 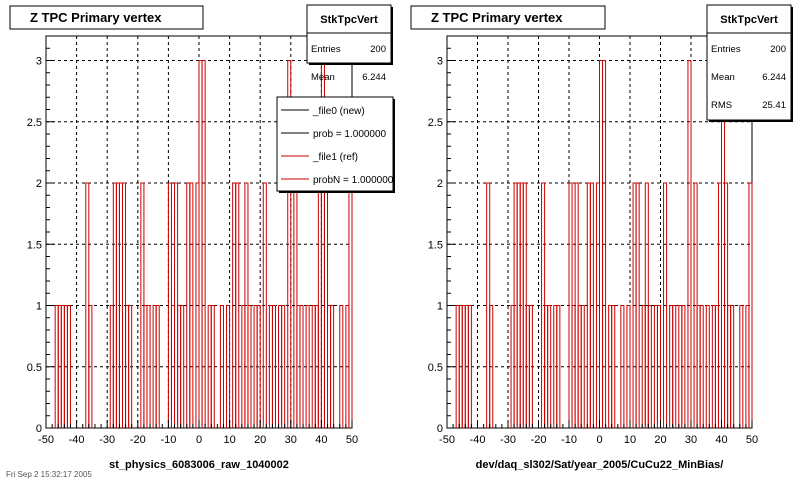 I want to click on x-tick-label: -10, so click(x=569, y=440).